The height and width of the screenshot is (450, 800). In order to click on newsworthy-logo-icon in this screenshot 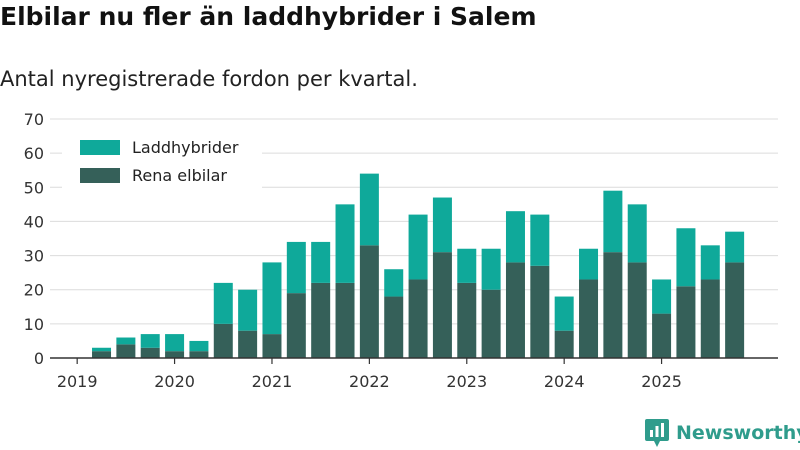, I will do `click(657, 433)`.